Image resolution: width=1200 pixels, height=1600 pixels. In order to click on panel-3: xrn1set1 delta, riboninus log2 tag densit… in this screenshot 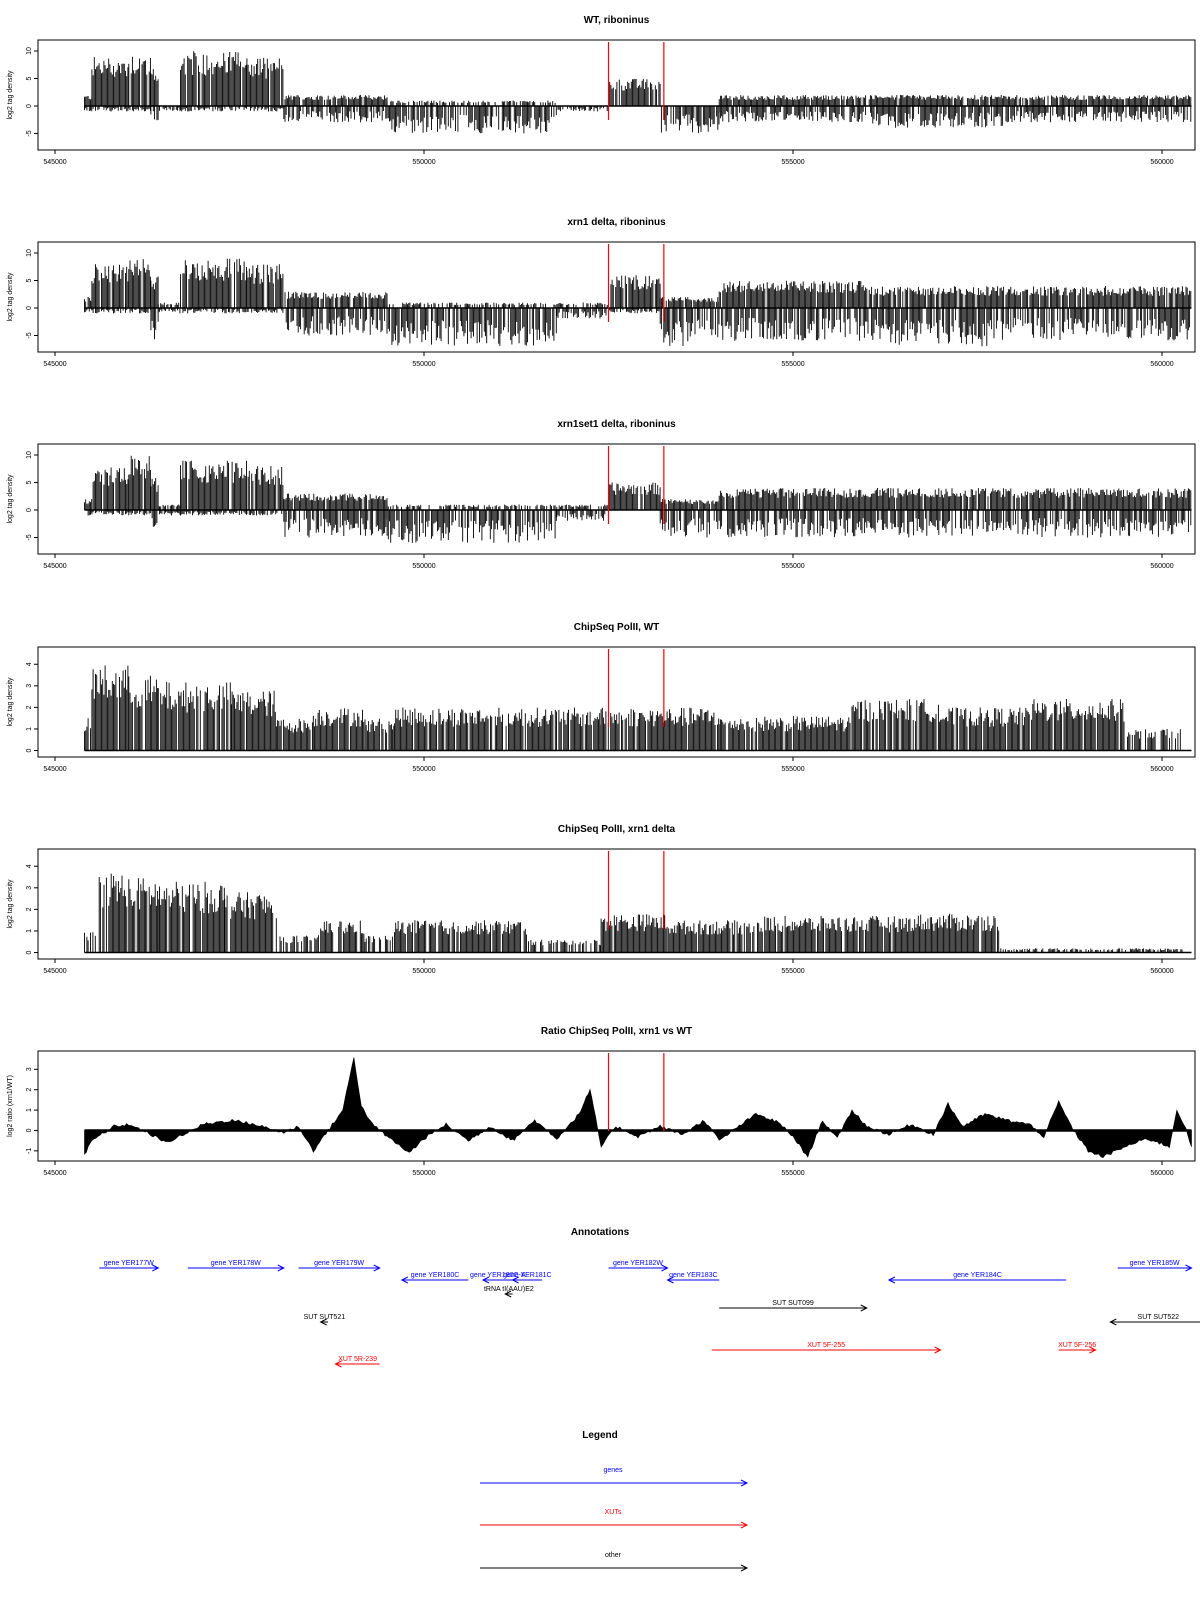, I will do `click(601, 494)`.